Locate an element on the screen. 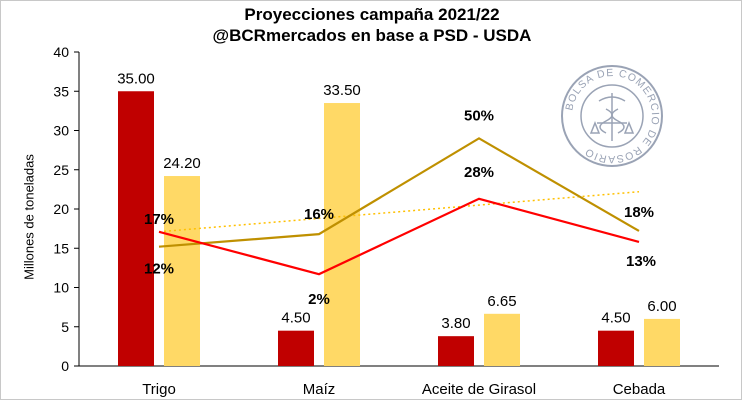  chart-title: Proyecciones campaña 2021/22 is located at coordinates (372, 14).